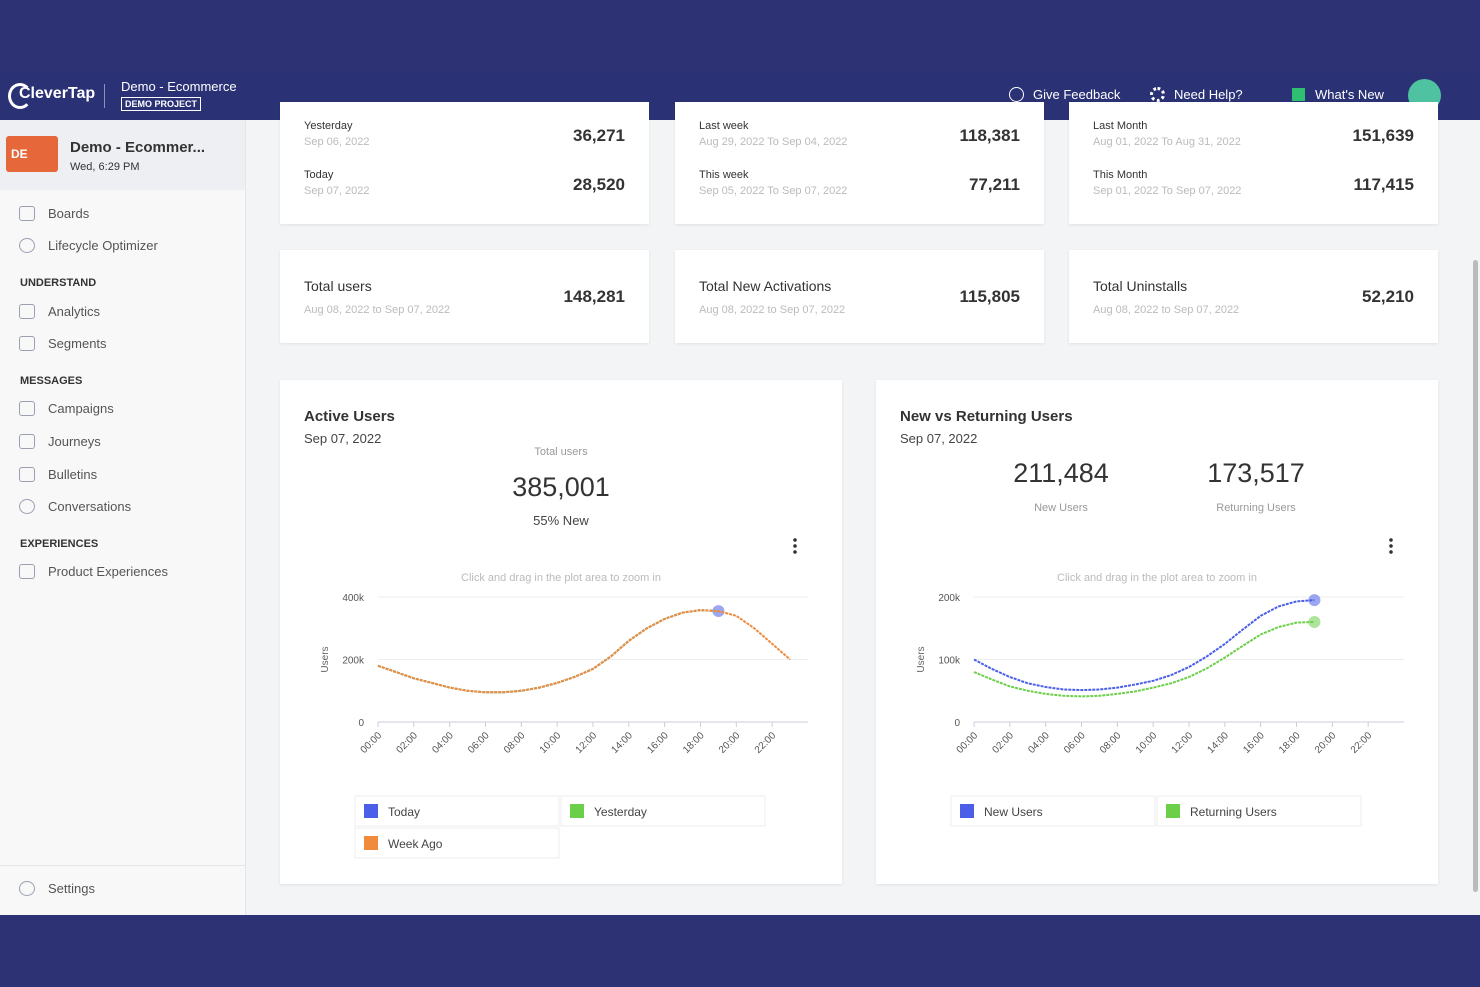 The image size is (1480, 987). Describe the element at coordinates (594, 296) in the screenshot. I see `total-value: 148,281` at that location.